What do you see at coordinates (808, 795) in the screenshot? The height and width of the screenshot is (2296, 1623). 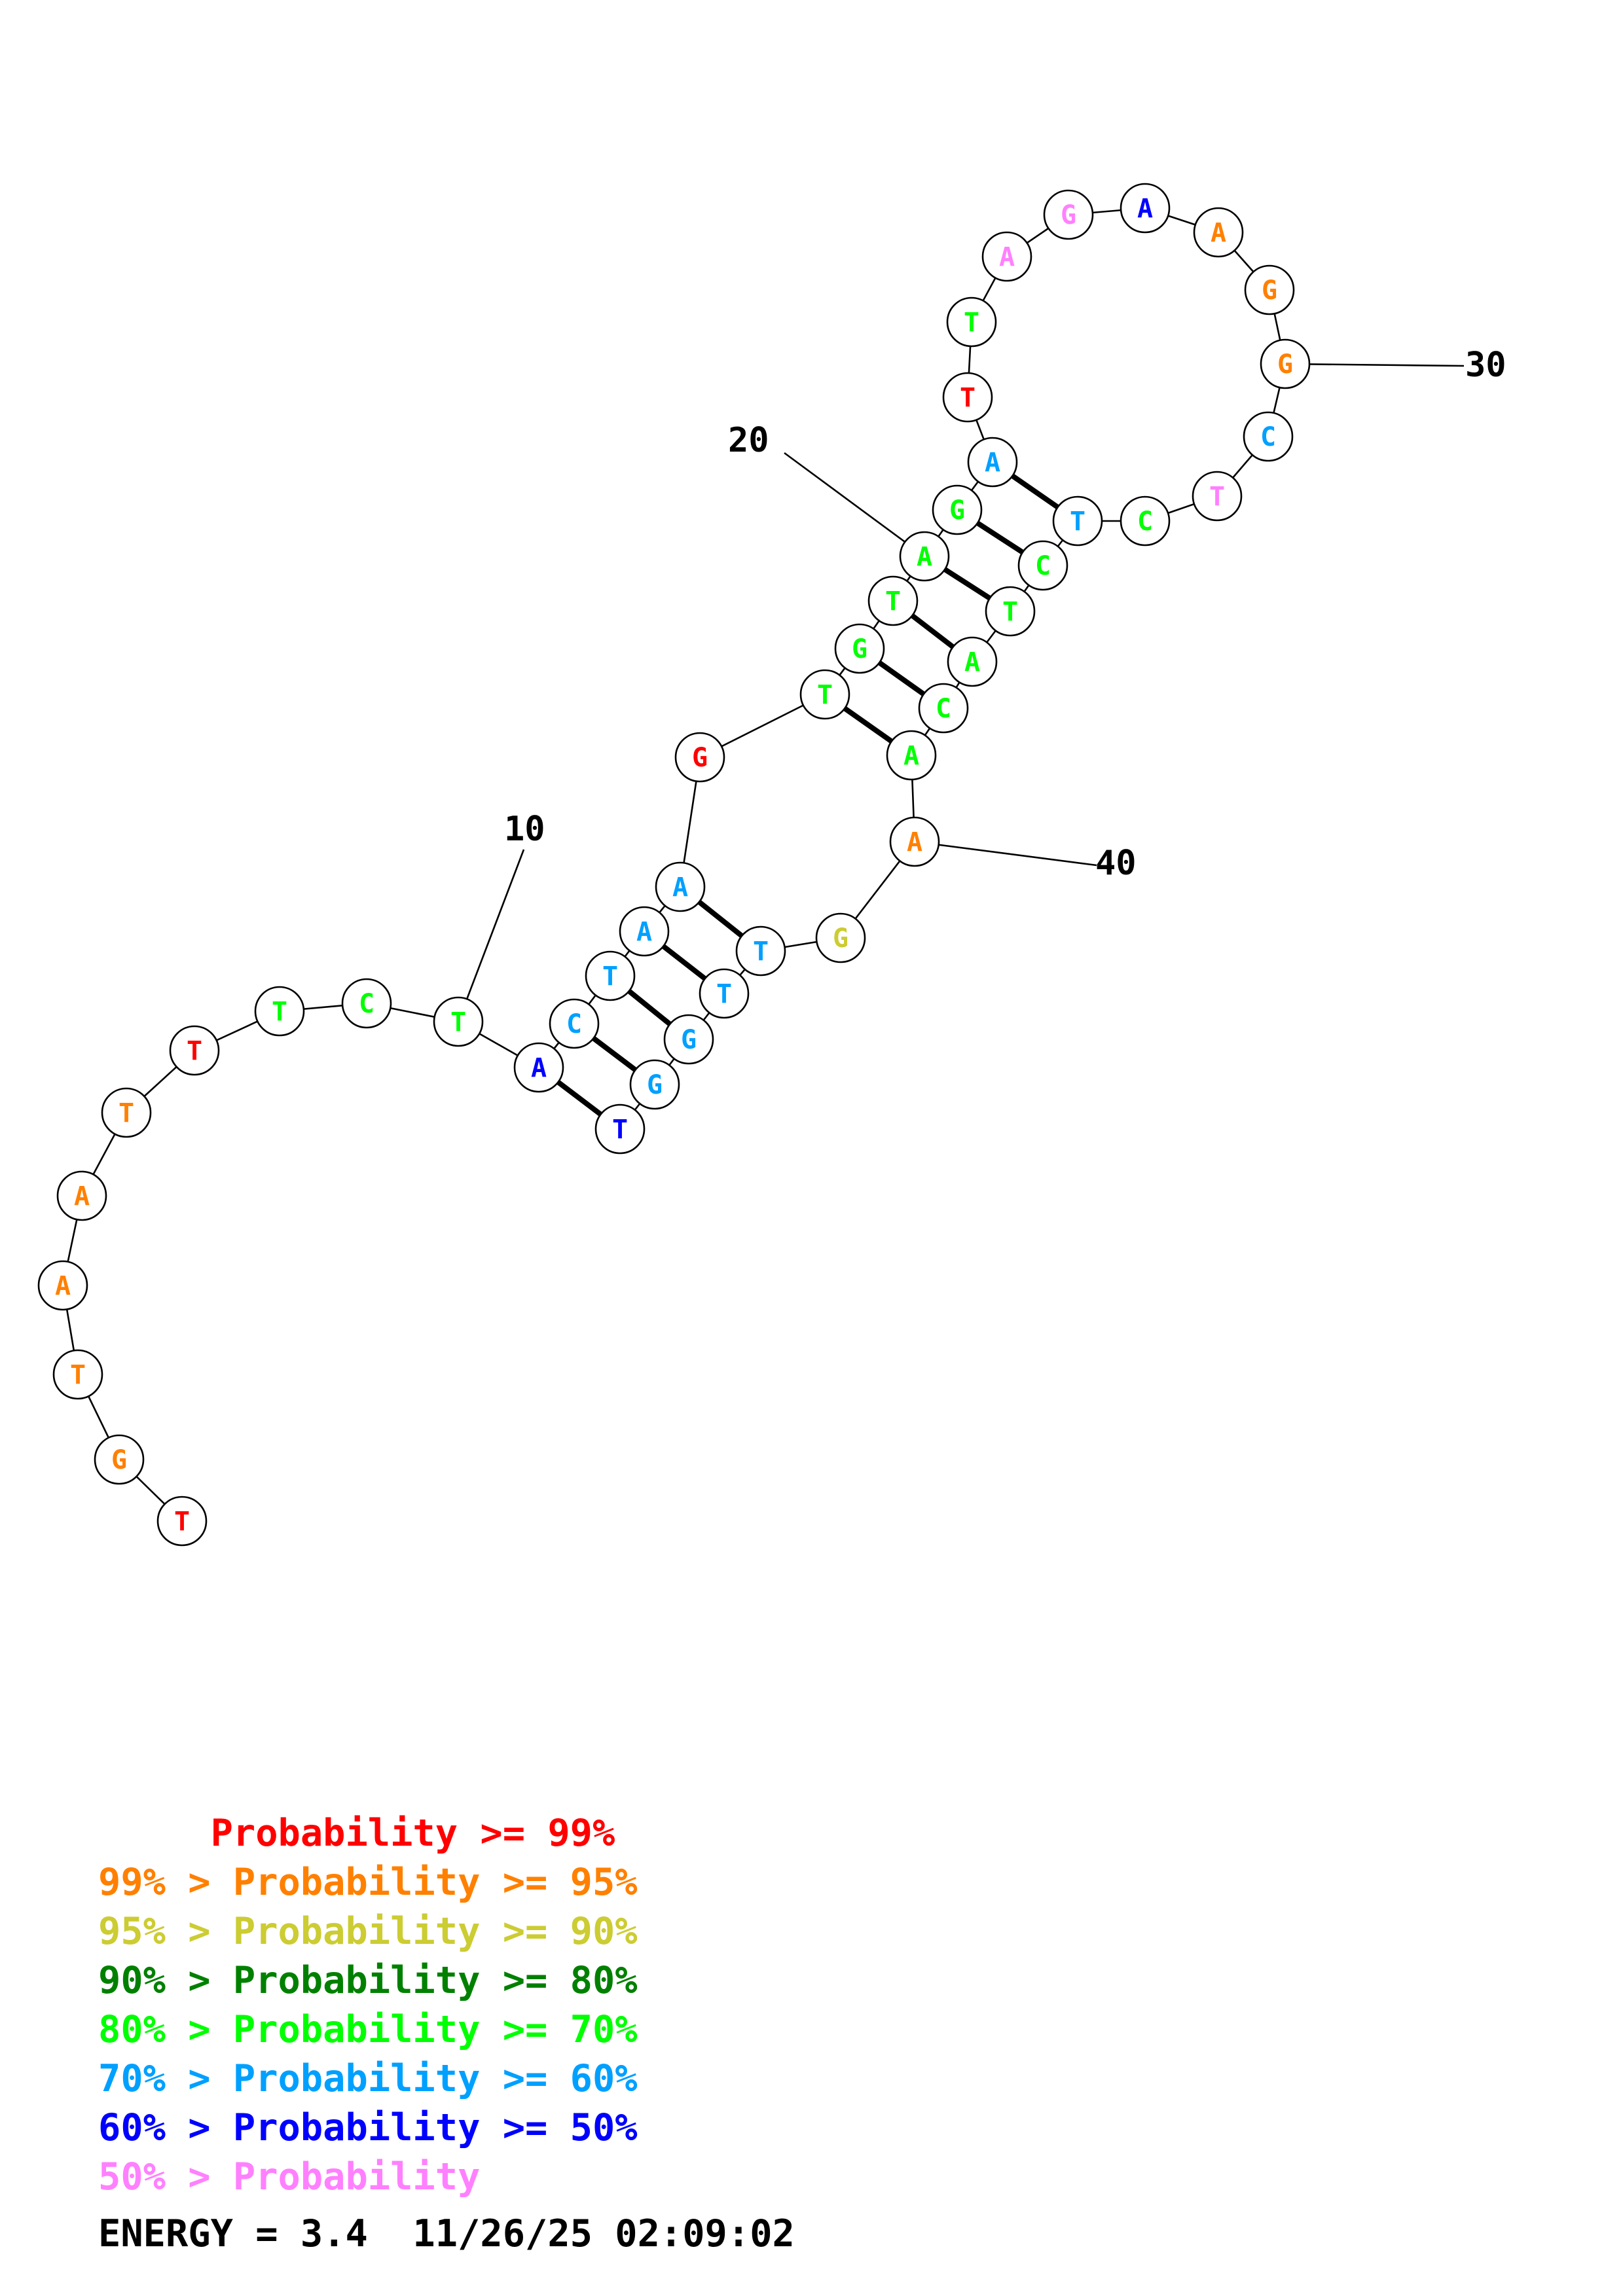 I see `base-pair-layer` at bounding box center [808, 795].